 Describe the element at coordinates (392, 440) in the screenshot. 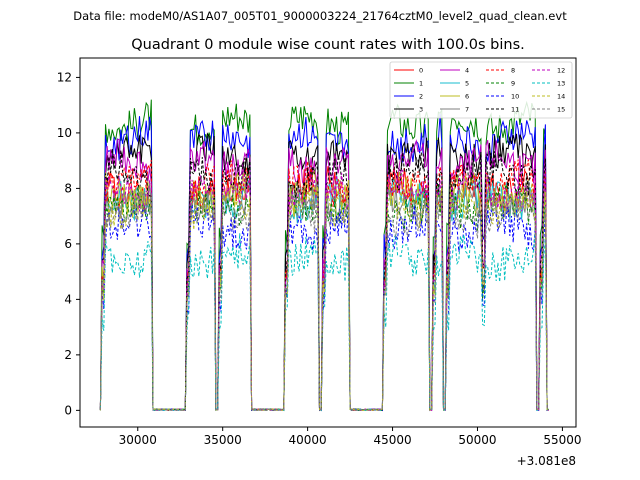

I see `x-tick-label: 45000` at that location.